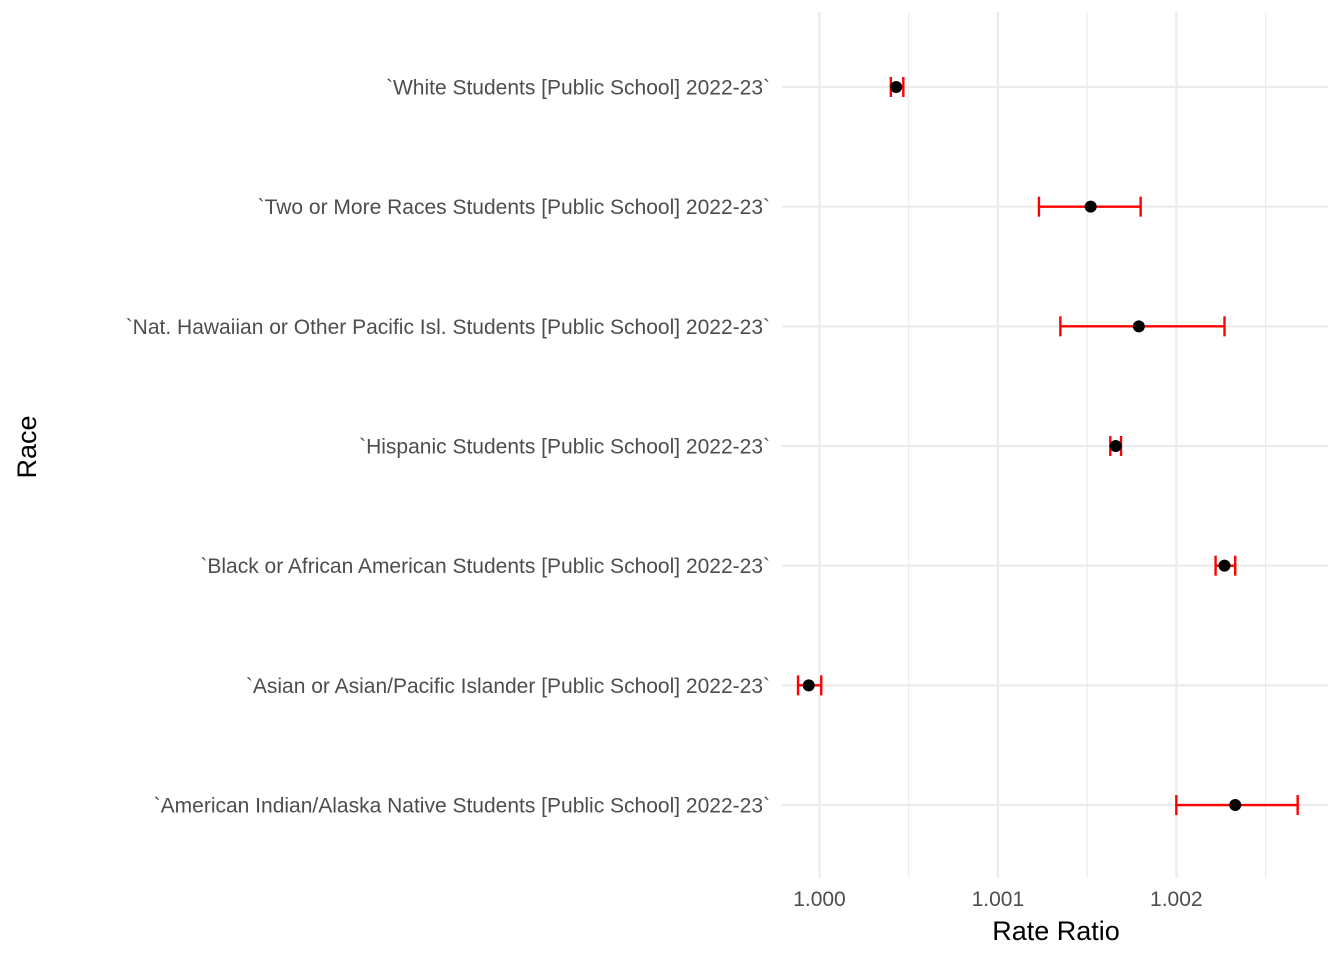 The image size is (1344, 960). What do you see at coordinates (1056, 931) in the screenshot?
I see `x-axis-title: Rate Ratio` at bounding box center [1056, 931].